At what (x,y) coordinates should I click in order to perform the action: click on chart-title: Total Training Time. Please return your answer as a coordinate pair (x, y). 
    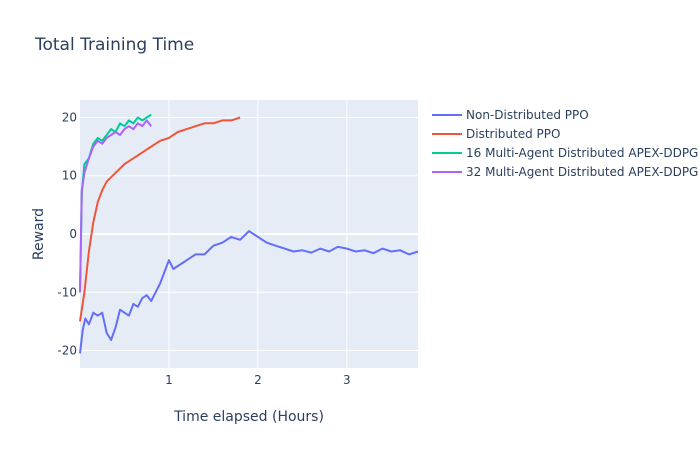
    Looking at the image, I should click on (114, 45).